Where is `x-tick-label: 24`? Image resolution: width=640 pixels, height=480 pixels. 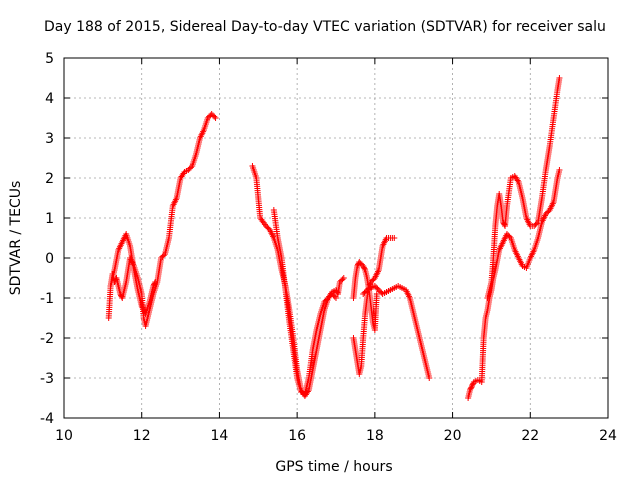
x-tick-label: 24 is located at coordinates (608, 436).